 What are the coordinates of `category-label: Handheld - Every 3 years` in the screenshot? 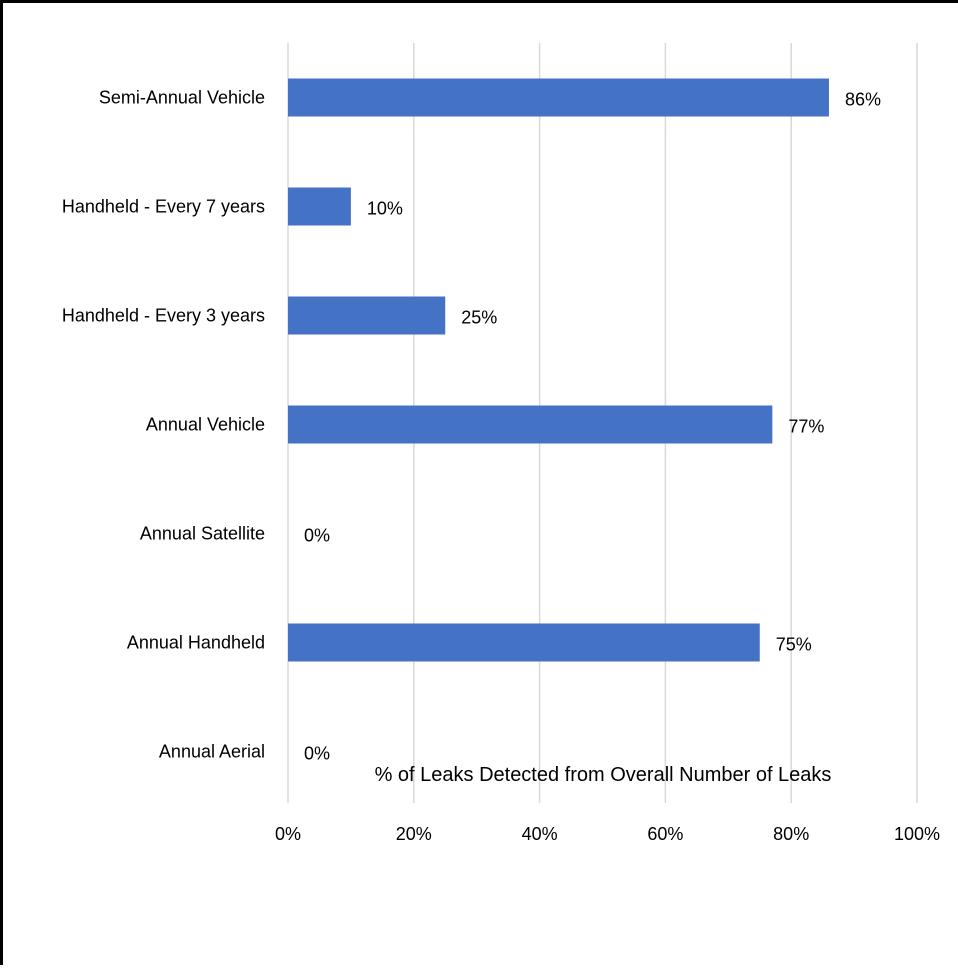 It's located at (163, 316).